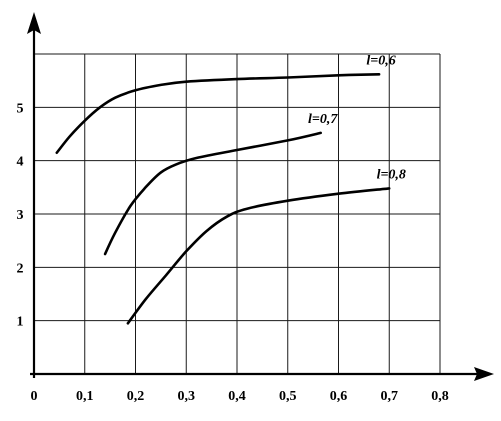  Describe the element at coordinates (187, 396) in the screenshot. I see `x-tick-label: 0,3` at that location.